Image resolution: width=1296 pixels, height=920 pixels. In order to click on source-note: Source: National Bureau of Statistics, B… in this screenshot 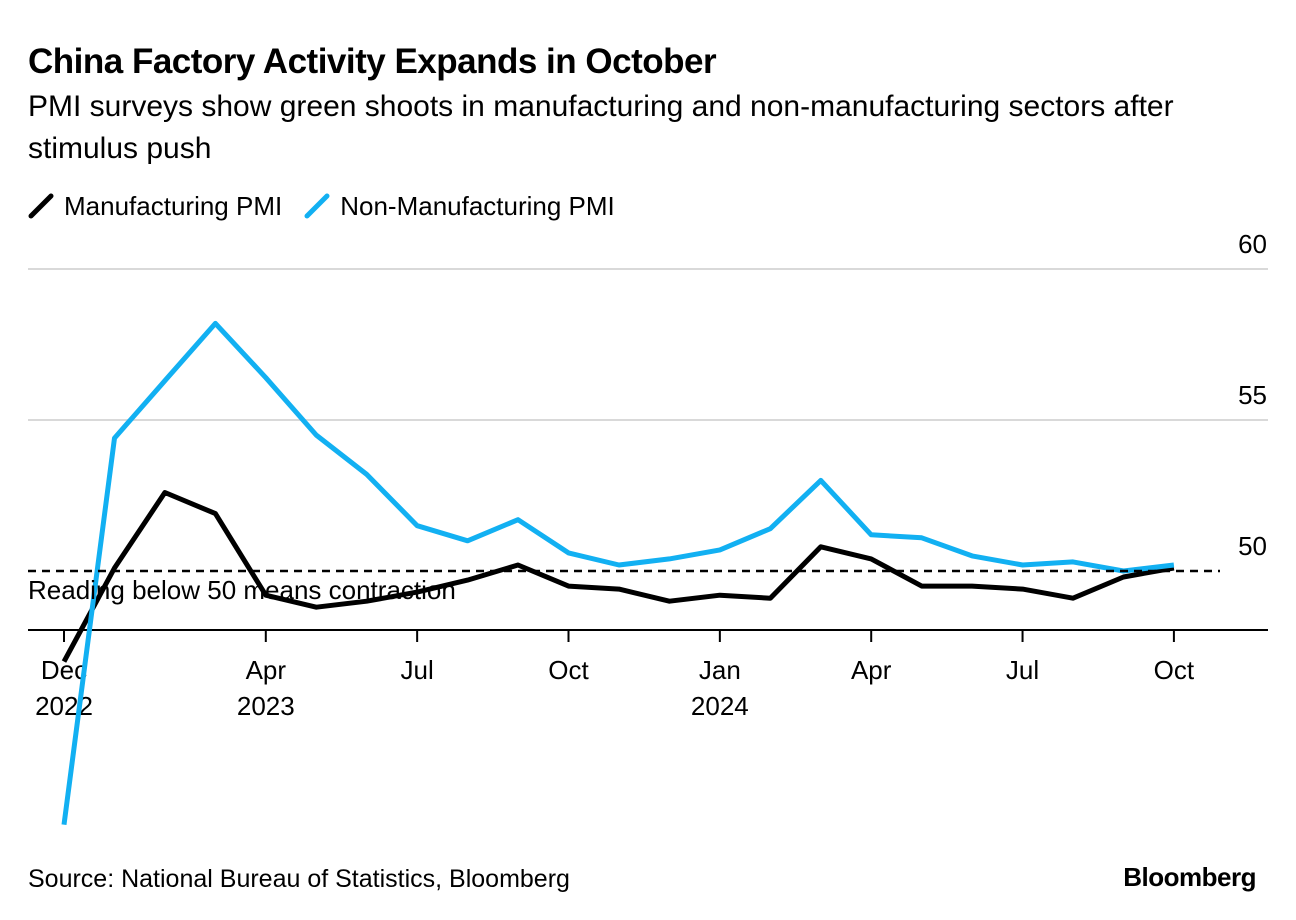, I will do `click(299, 879)`.